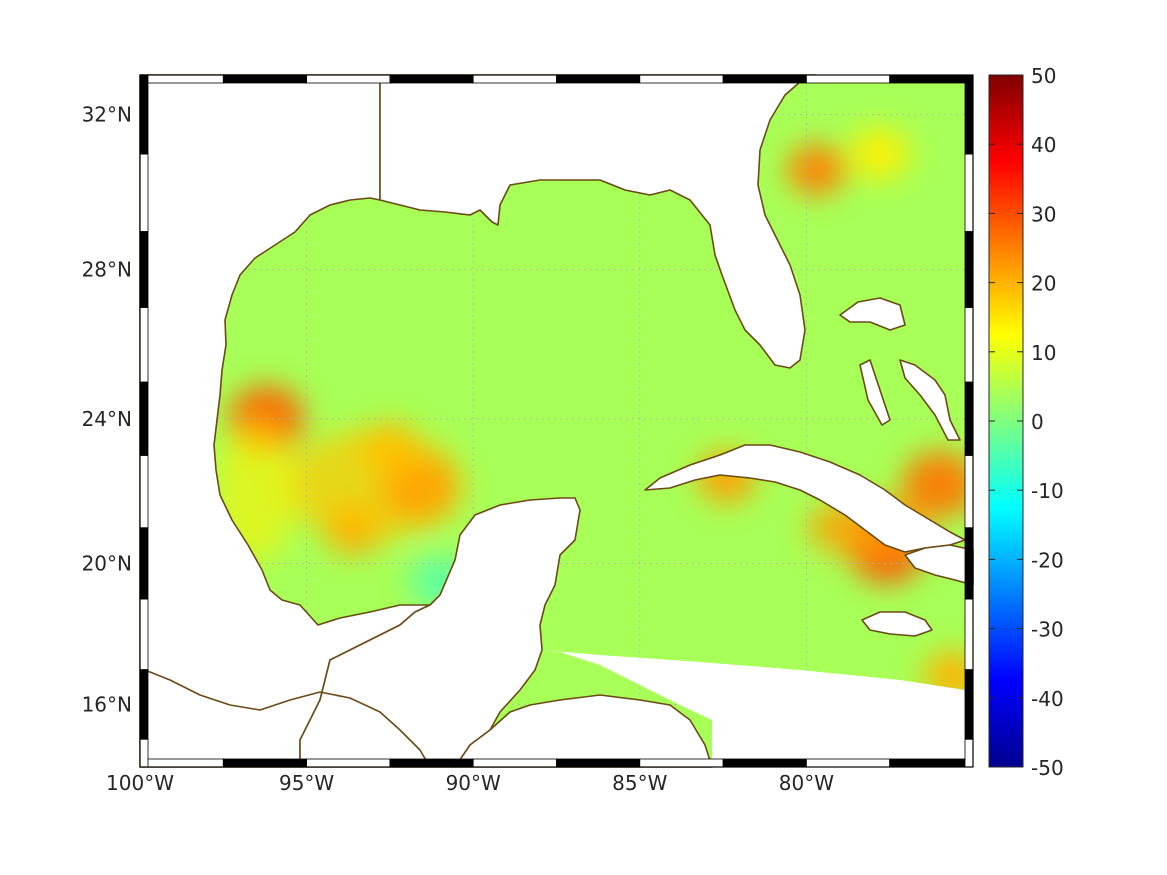 This screenshot has width=1167, height=875. I want to click on lon-tick-label: 80°W, so click(806, 783).